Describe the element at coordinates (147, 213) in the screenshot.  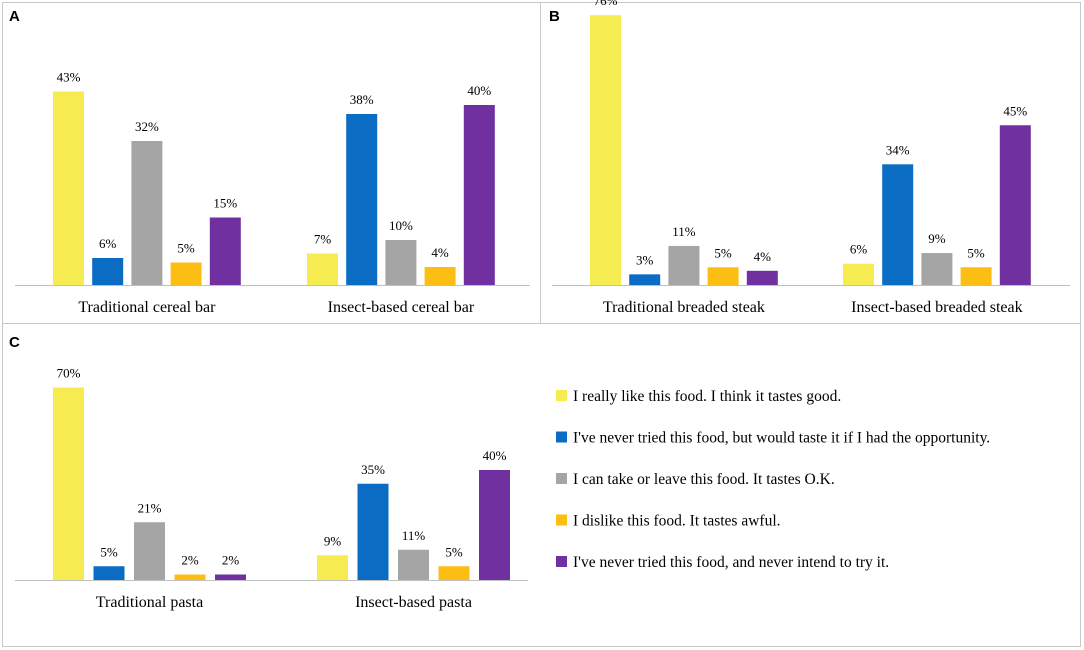
I see `bar-a-cat1-series3` at that location.